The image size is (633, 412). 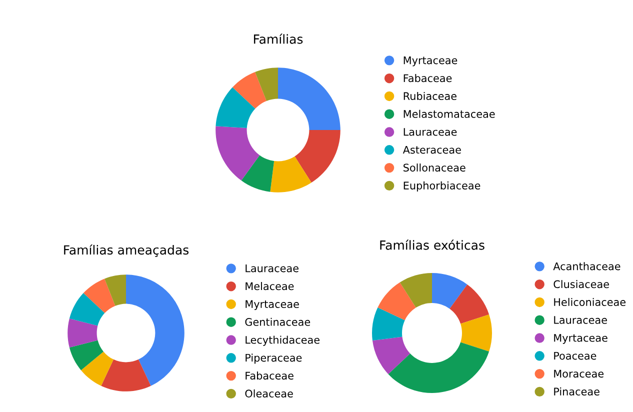 I want to click on chart-title: Famílias, so click(x=278, y=39).